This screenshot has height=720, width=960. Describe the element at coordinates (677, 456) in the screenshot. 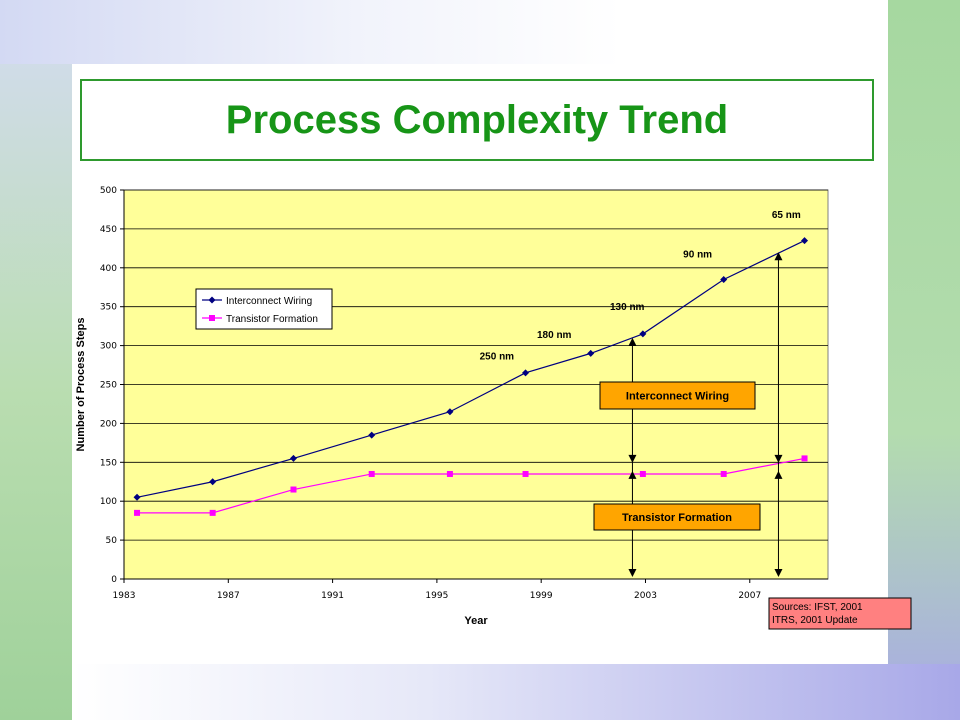

I see `callout-boxes: Interconnect Wiring Transistor Formation` at that location.